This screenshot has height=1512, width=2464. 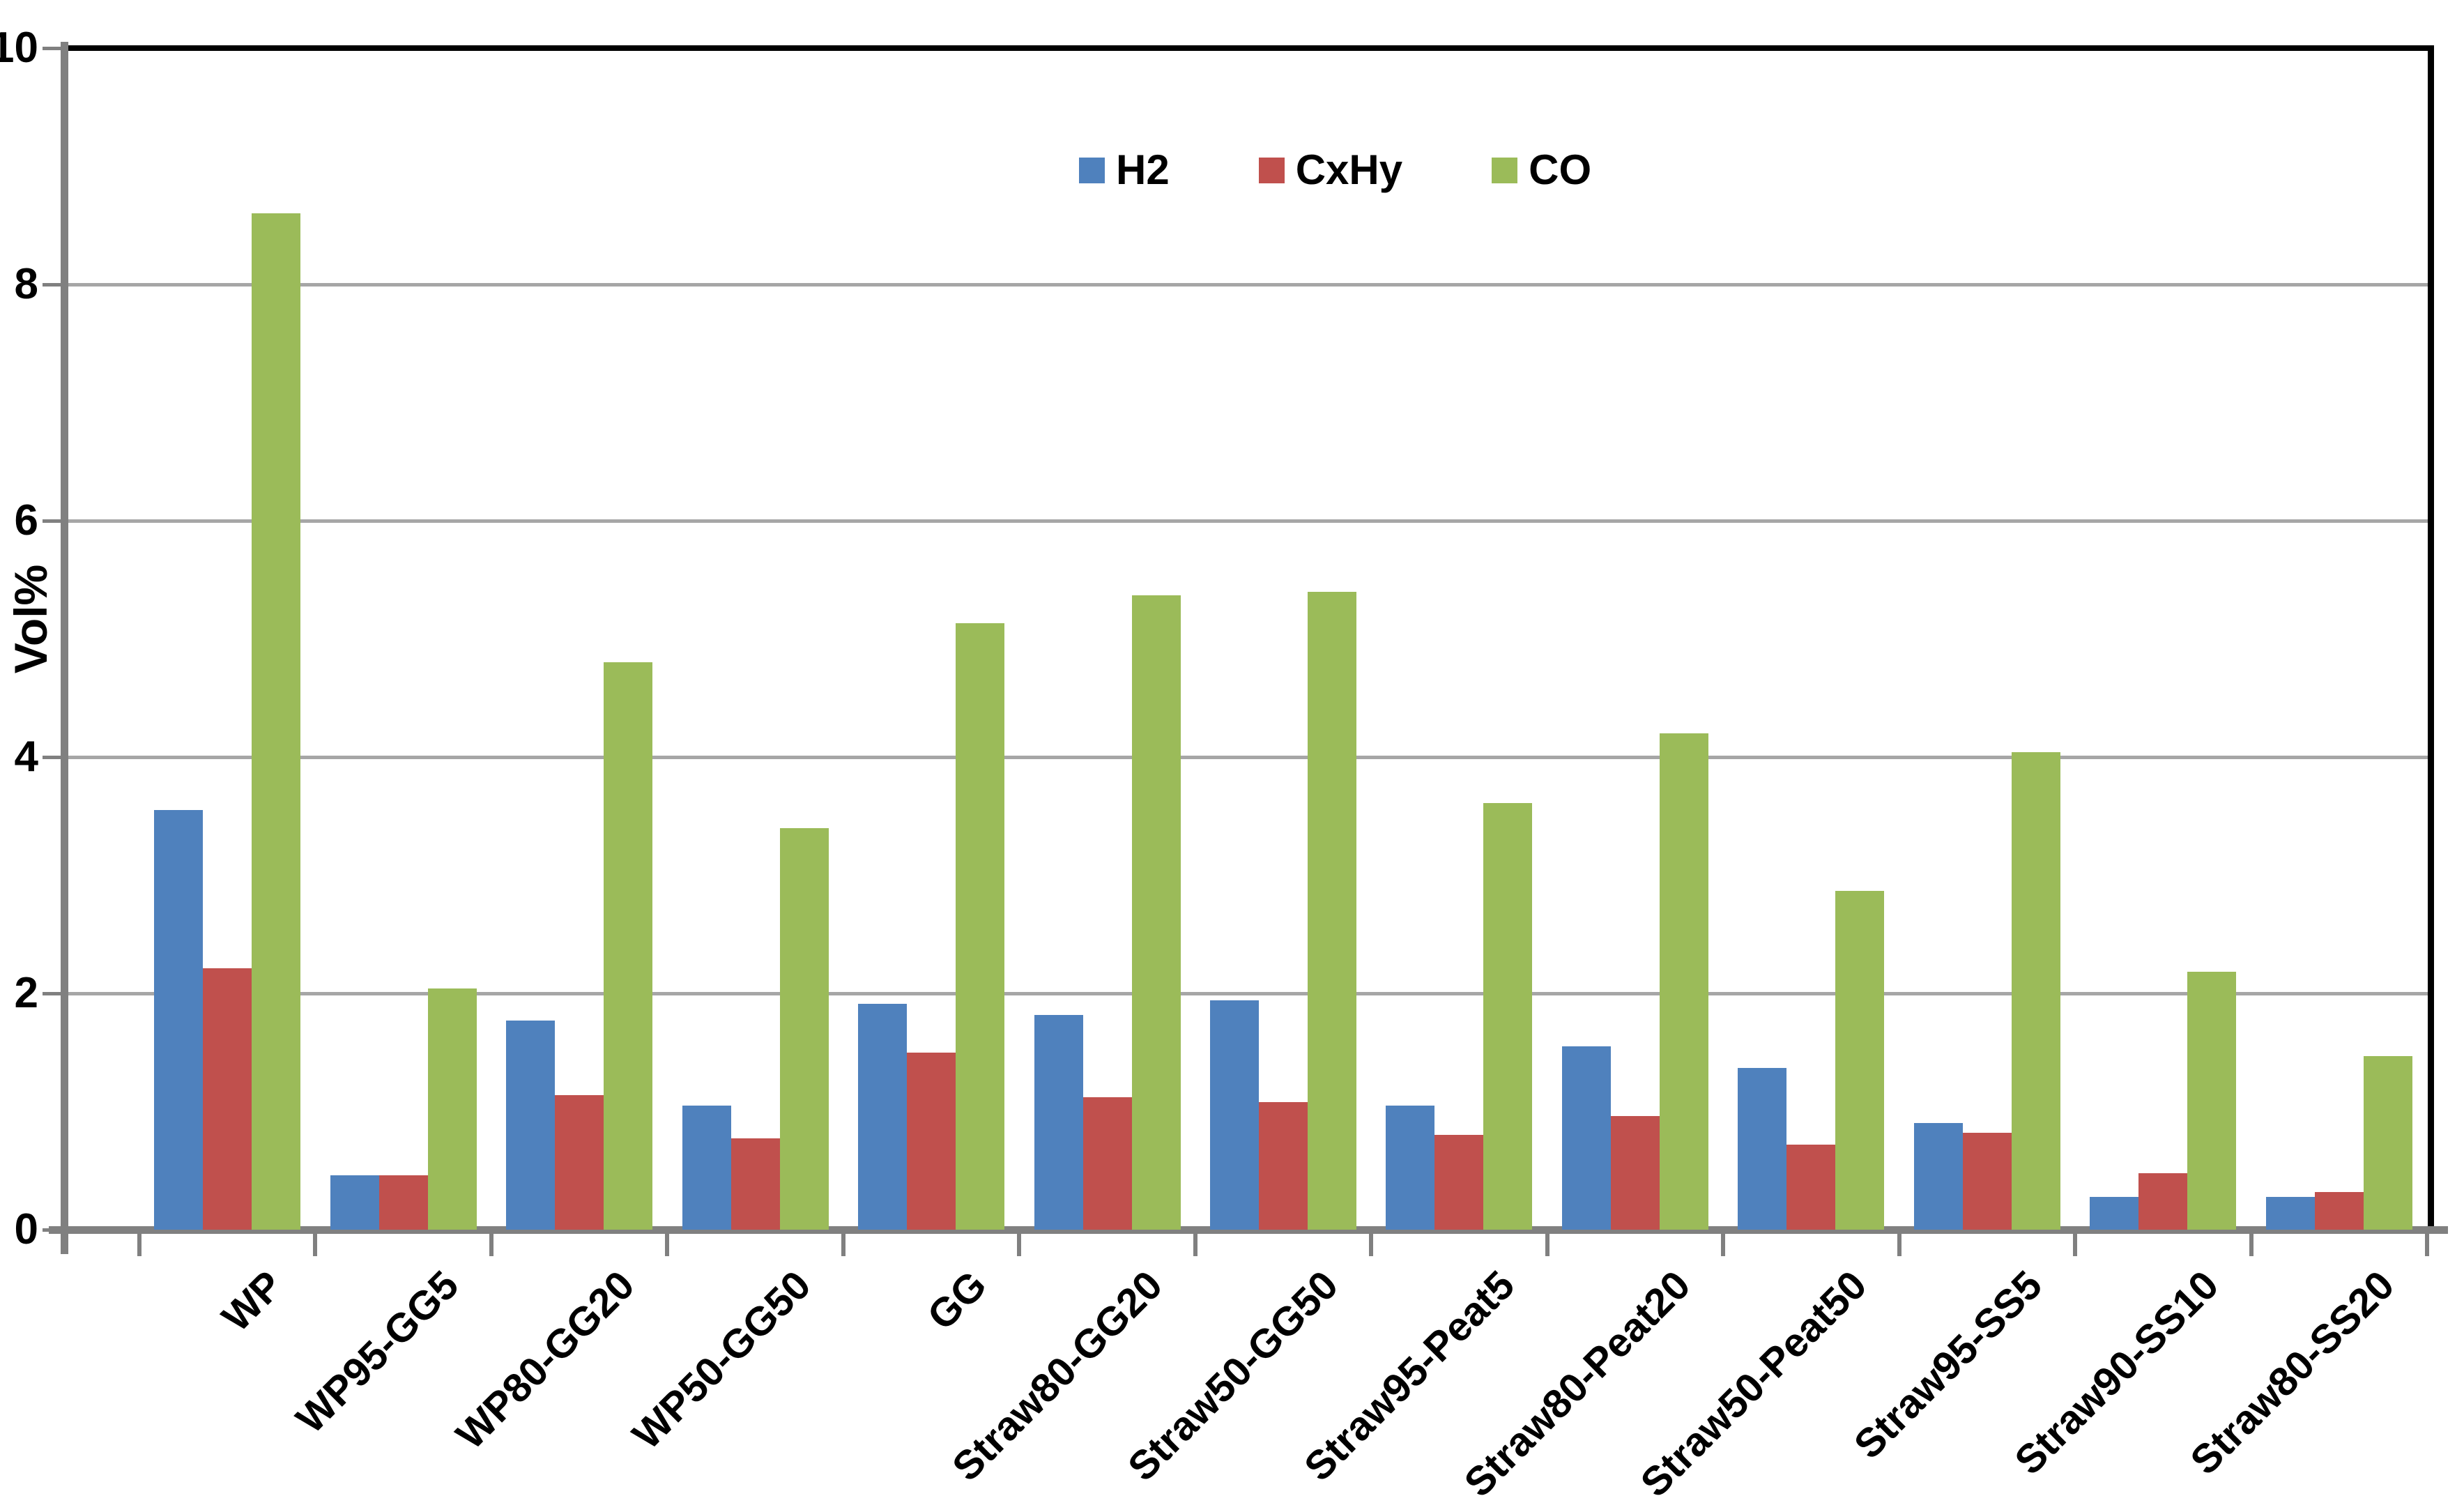 I want to click on y-tick-label: 4, so click(x=26, y=757).